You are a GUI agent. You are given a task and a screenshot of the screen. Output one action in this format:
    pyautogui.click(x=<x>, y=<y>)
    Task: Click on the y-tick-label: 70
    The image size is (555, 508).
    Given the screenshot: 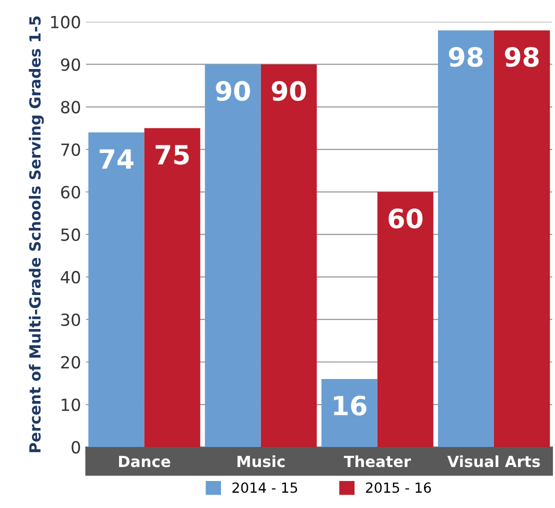 What is the action you would take?
    pyautogui.click(x=70, y=149)
    